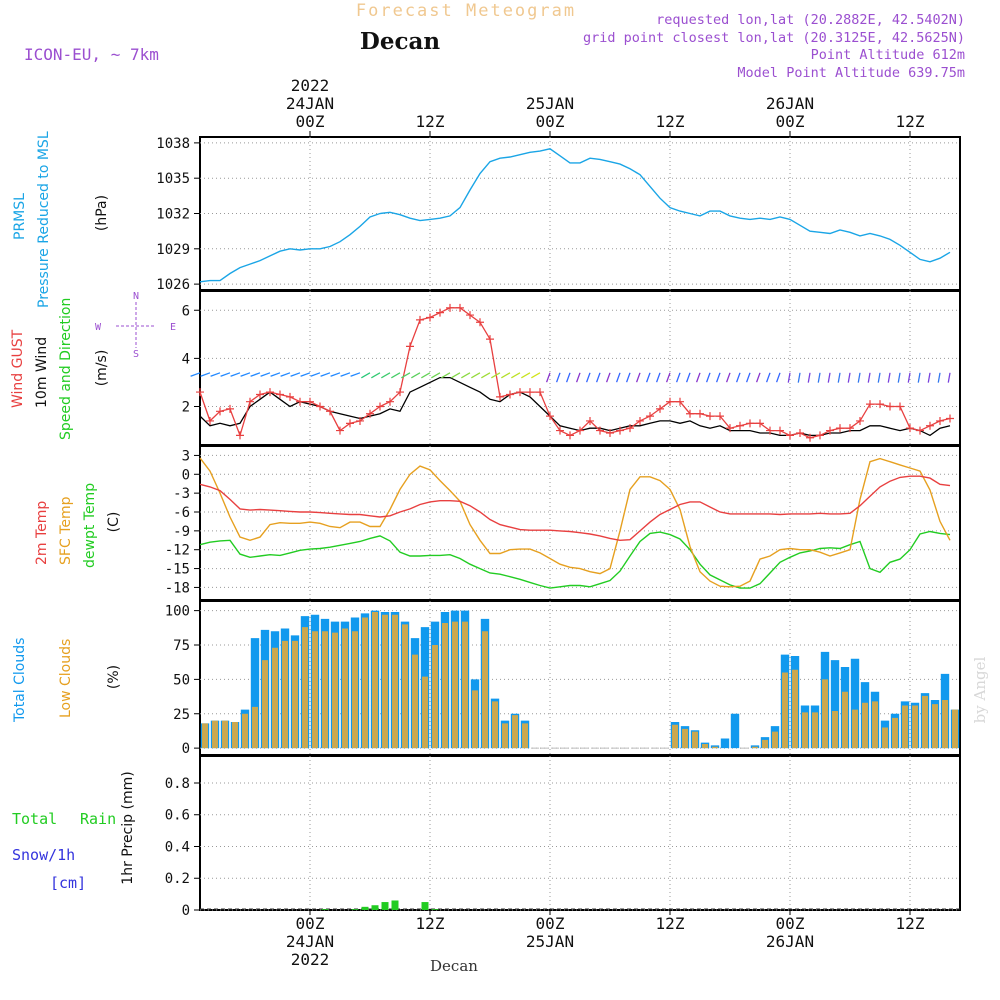  What do you see at coordinates (181, 680) in the screenshot?
I see `clouds-ytick-label: 50` at bounding box center [181, 680].